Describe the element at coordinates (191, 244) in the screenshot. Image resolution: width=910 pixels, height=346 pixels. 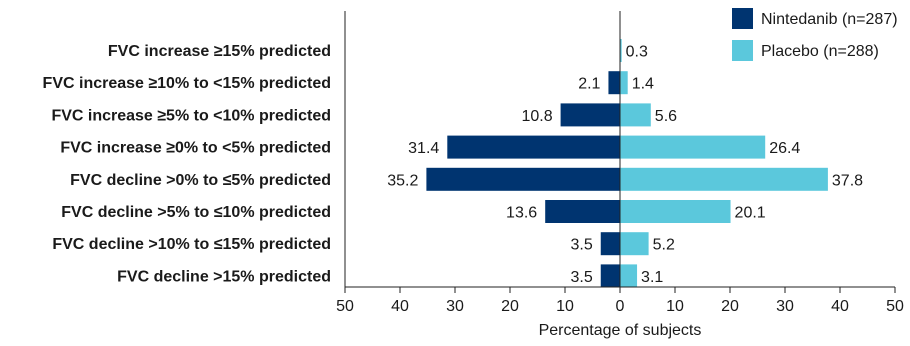
I see `category-label: FVC decline >10% to ≤15% predicted` at that location.